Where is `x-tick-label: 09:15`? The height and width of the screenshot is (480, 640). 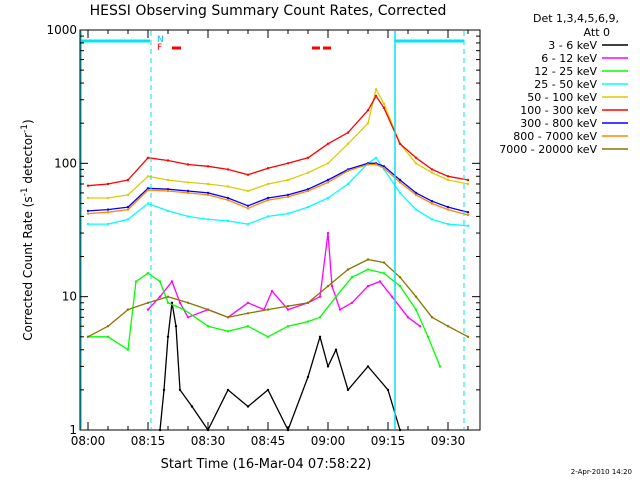
x-tick-label: 09:15 is located at coordinates (388, 441).